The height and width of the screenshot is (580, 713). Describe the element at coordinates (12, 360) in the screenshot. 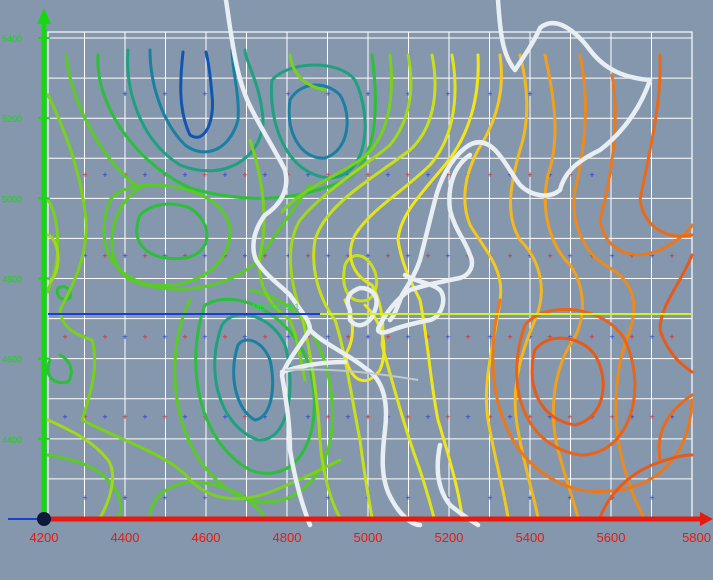

I see `y-tick-label: 4600` at that location.